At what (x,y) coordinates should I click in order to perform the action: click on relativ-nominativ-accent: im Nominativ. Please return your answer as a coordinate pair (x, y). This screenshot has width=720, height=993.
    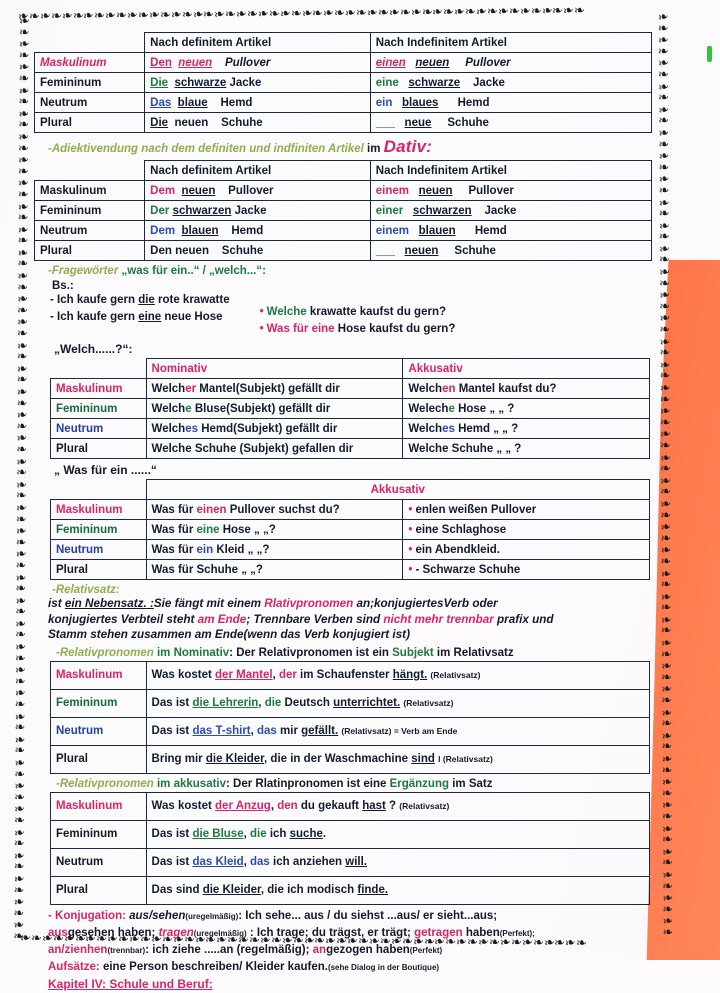
    Looking at the image, I should click on (193, 652).